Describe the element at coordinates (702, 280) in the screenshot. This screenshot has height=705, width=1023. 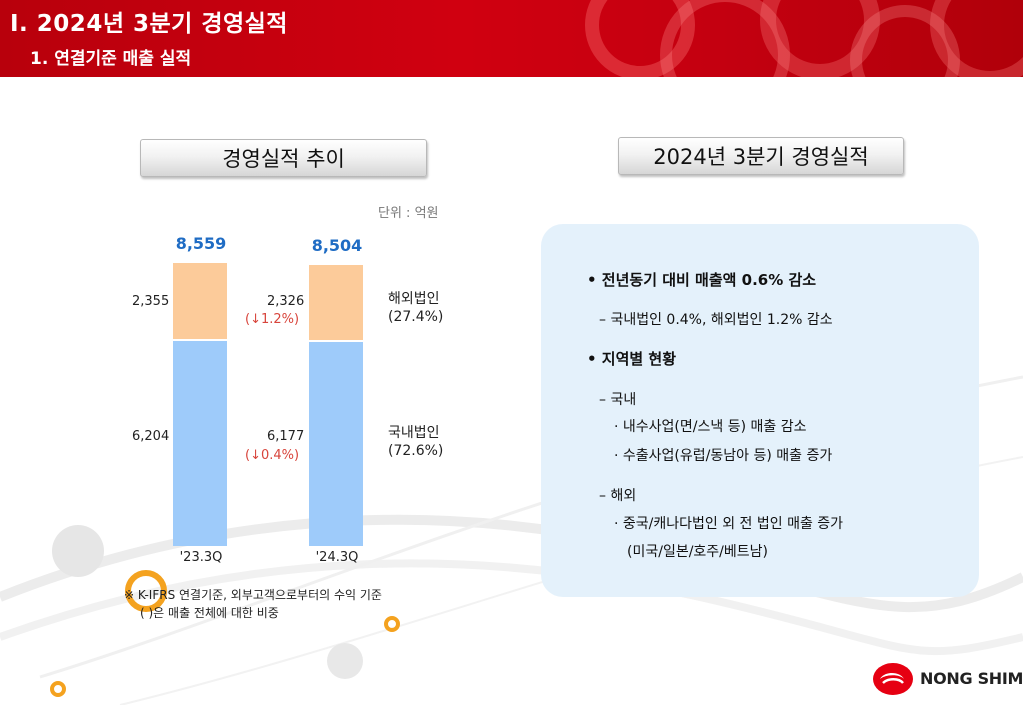
I see `summary-bullet-sales: • 전년동기 대비 매출액 0.6% 감소` at that location.